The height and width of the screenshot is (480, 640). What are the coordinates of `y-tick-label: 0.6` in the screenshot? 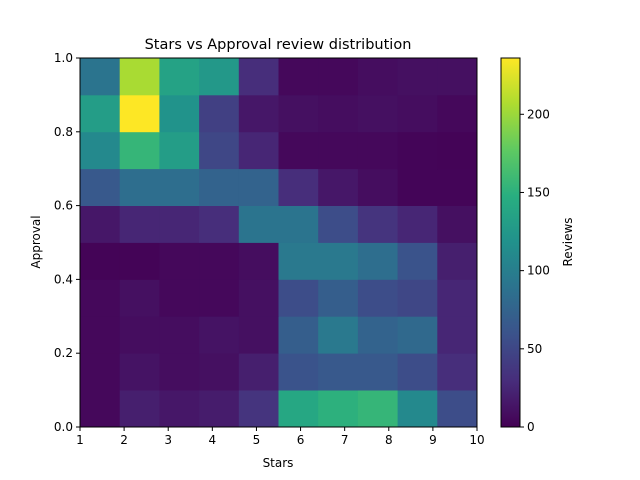 It's located at (63, 206).